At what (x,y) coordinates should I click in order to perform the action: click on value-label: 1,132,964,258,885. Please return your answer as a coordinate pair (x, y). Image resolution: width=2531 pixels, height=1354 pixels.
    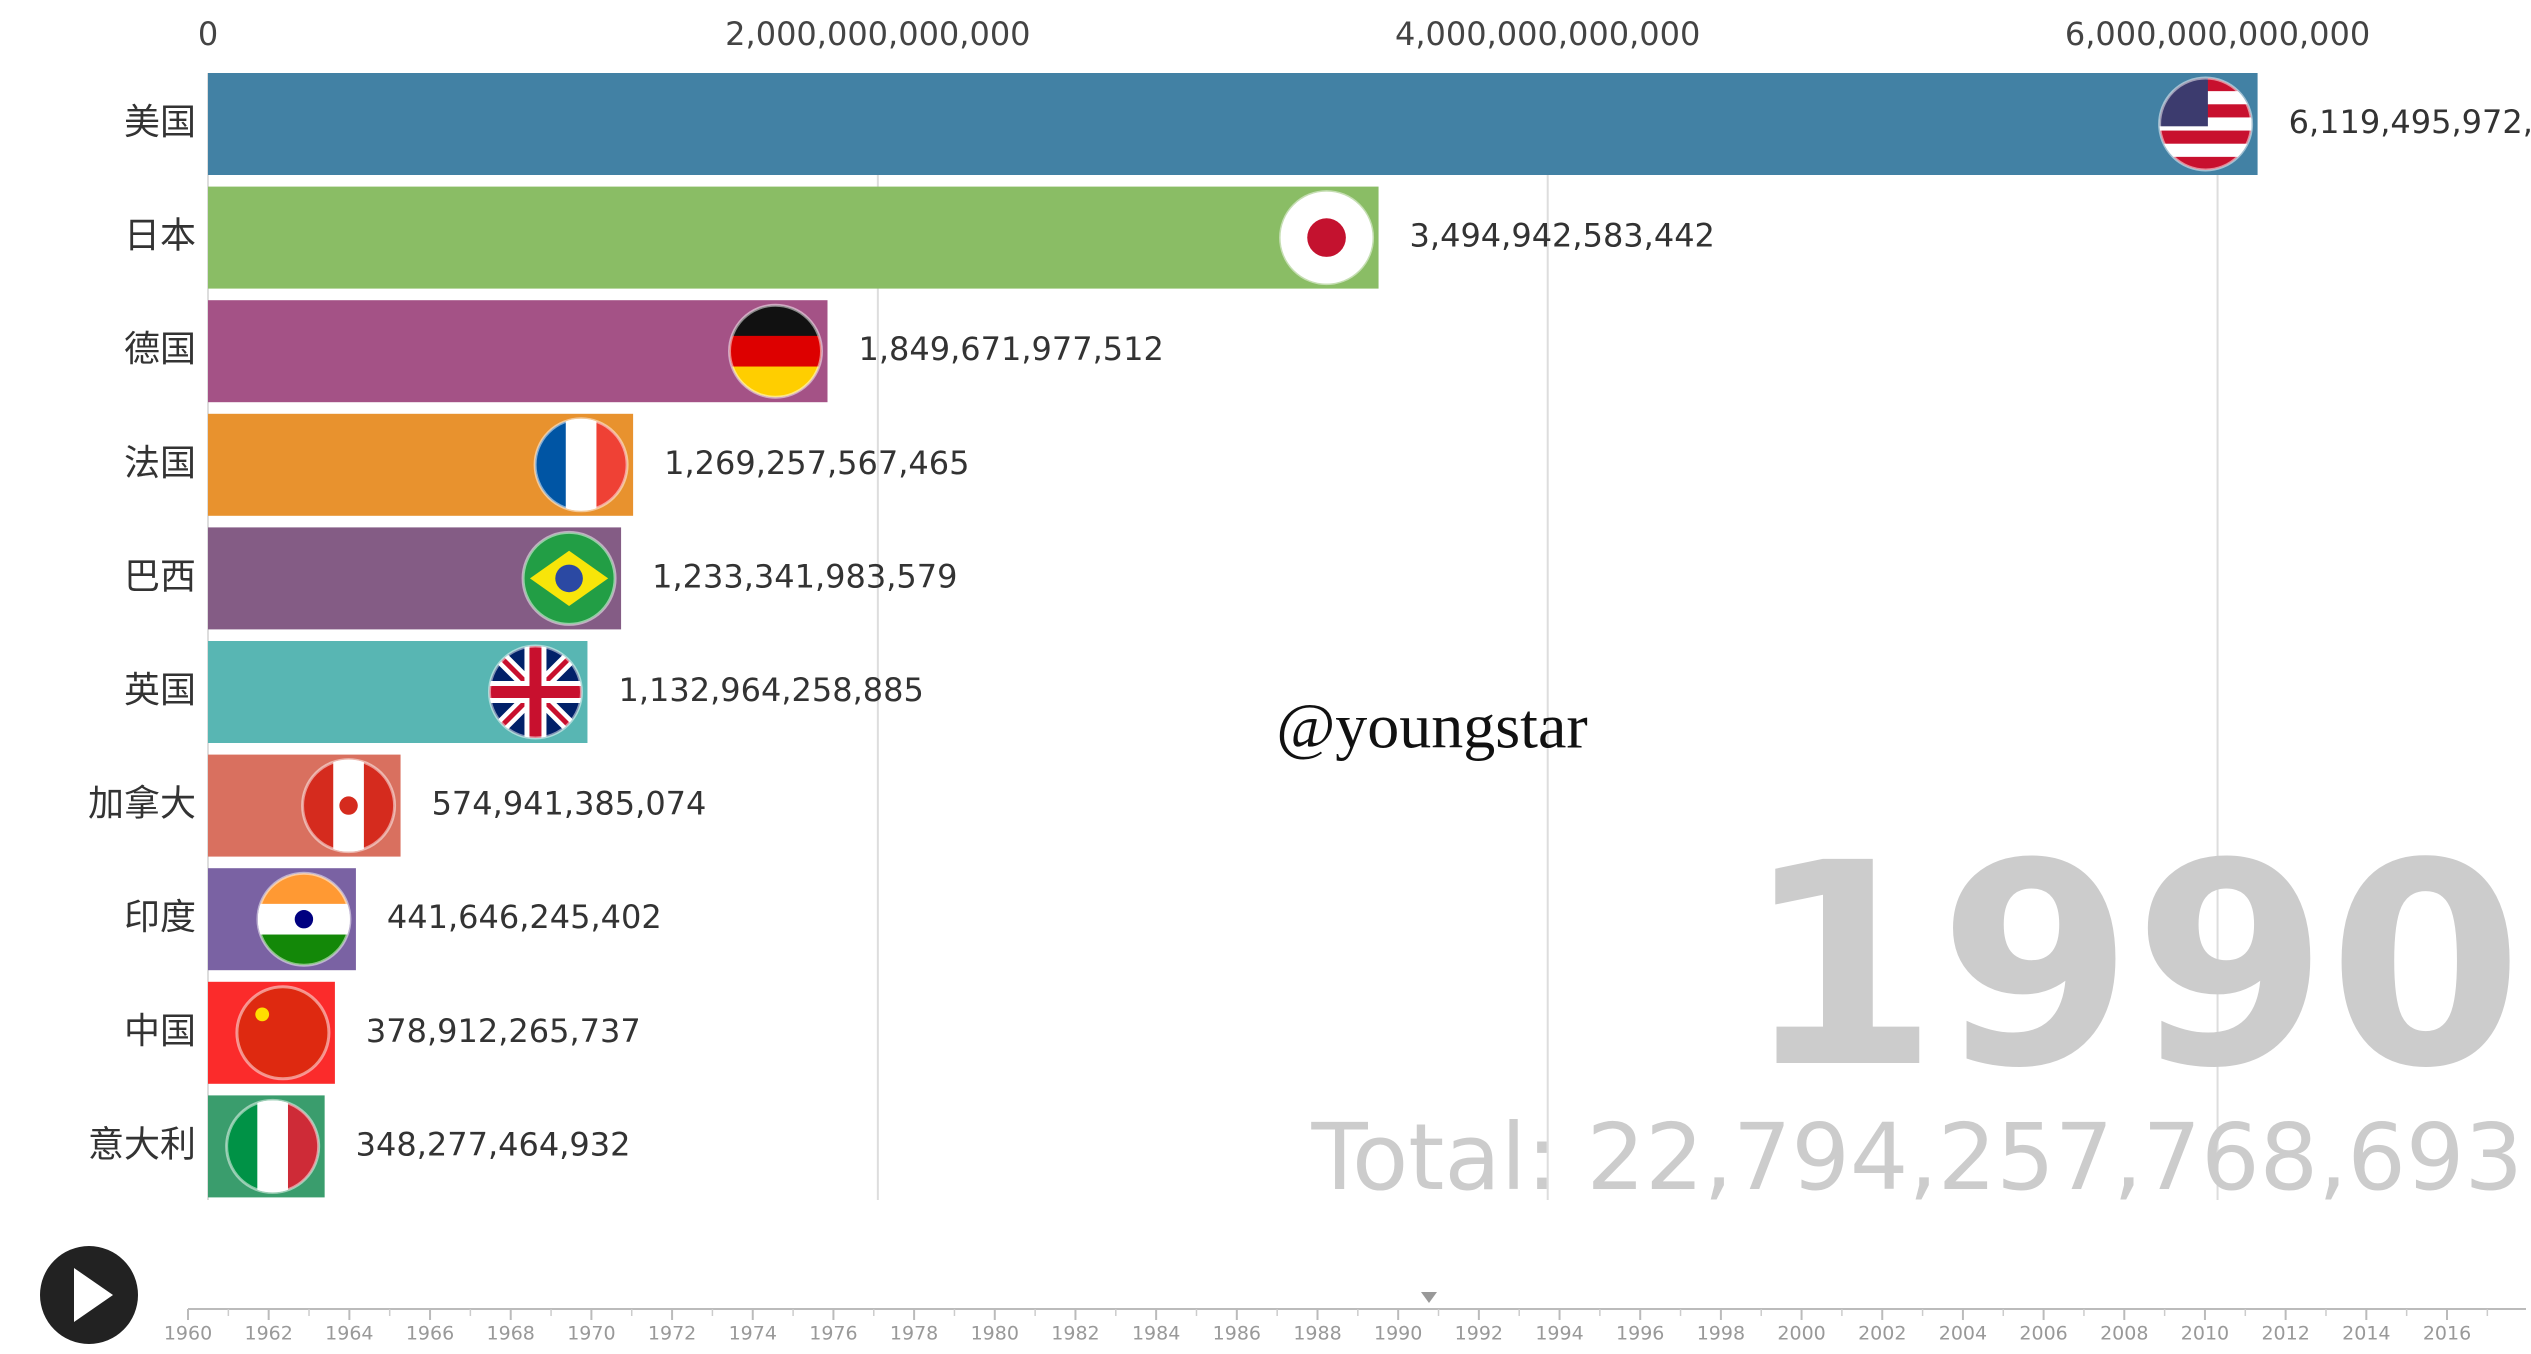
    Looking at the image, I should click on (770, 690).